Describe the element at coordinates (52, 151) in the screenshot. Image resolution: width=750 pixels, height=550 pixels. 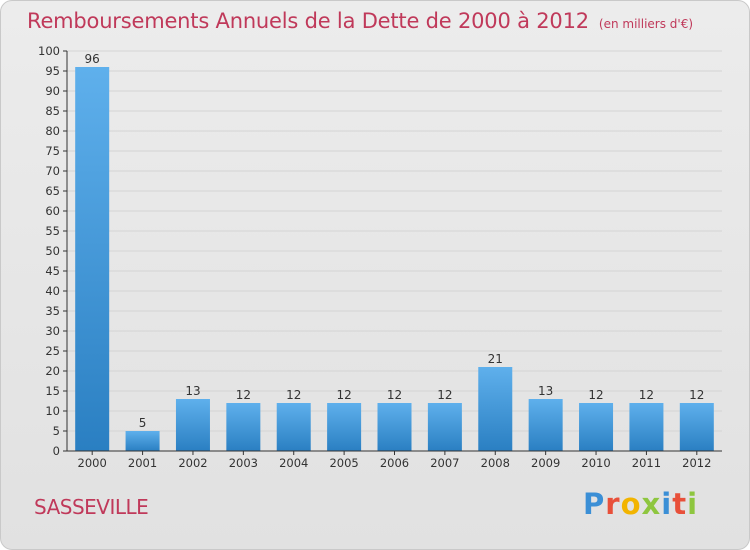
I see `y-tick-label: 75` at that location.